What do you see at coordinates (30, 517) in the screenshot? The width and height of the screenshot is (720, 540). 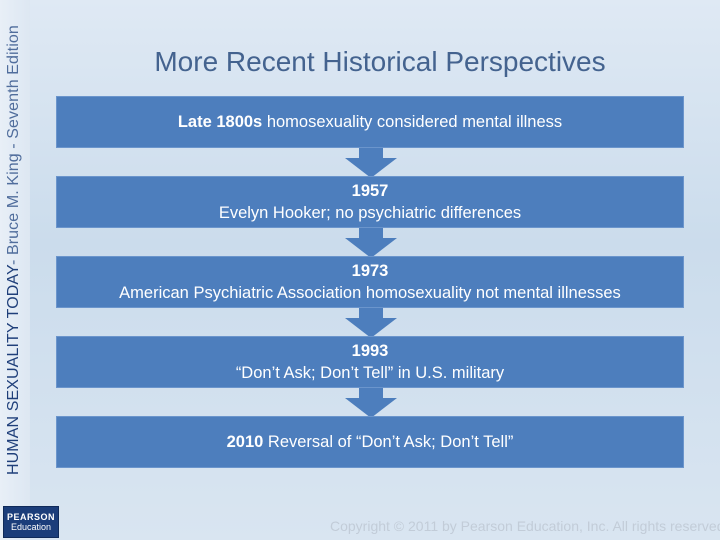 I see `logo-line-1: PEARSON` at bounding box center [30, 517].